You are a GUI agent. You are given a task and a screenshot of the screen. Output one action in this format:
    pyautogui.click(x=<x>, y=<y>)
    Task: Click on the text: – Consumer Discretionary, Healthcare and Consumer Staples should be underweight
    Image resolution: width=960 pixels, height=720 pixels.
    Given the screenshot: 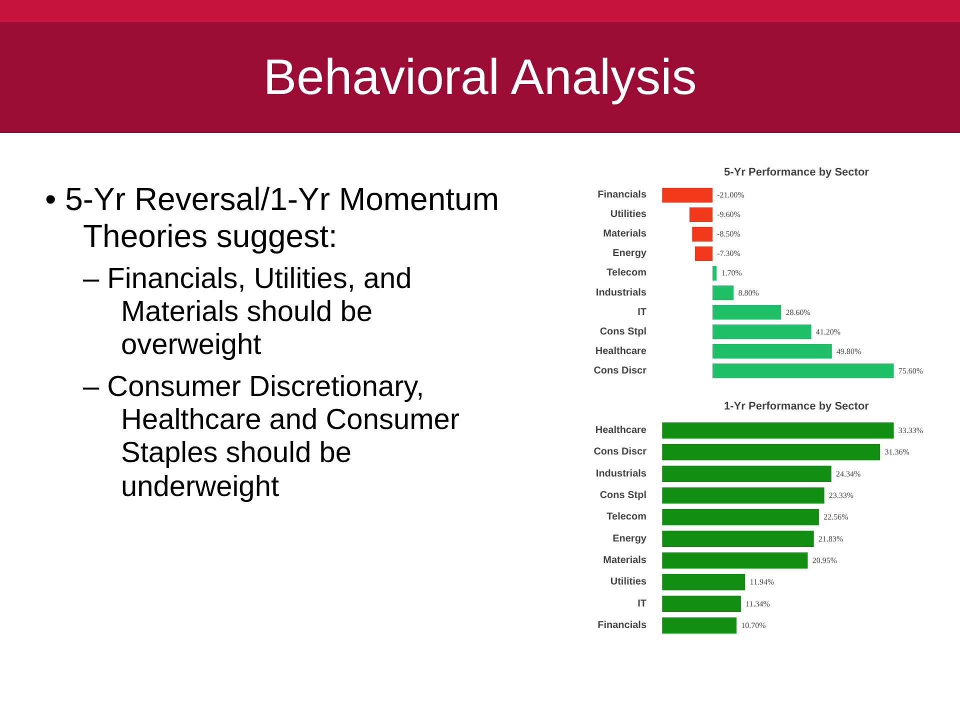 What is the action you would take?
    pyautogui.click(x=272, y=437)
    